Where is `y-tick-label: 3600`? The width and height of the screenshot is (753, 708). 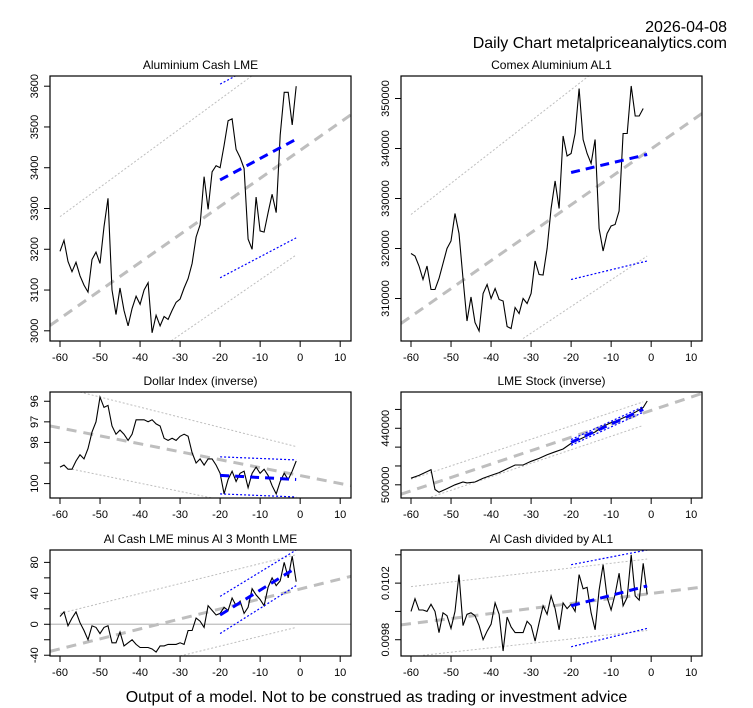 y-tick-label: 3600 is located at coordinates (35, 86).